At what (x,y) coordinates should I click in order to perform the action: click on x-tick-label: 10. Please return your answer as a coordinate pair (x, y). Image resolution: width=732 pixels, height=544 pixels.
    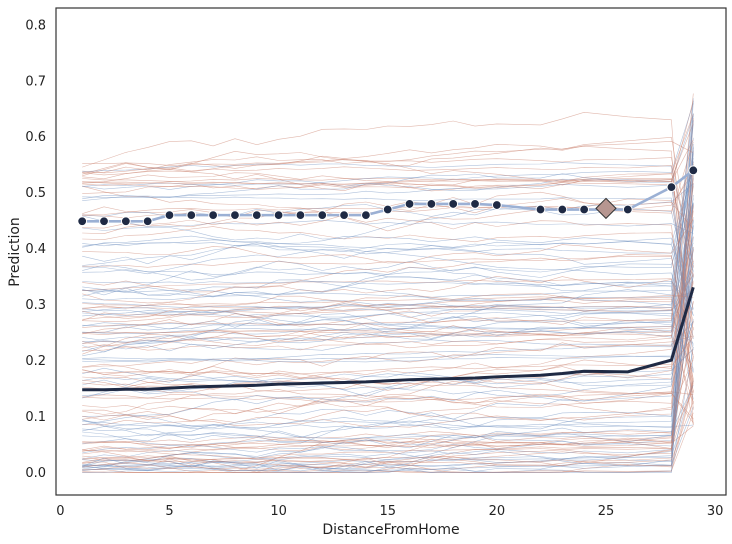
    Looking at the image, I should click on (278, 511).